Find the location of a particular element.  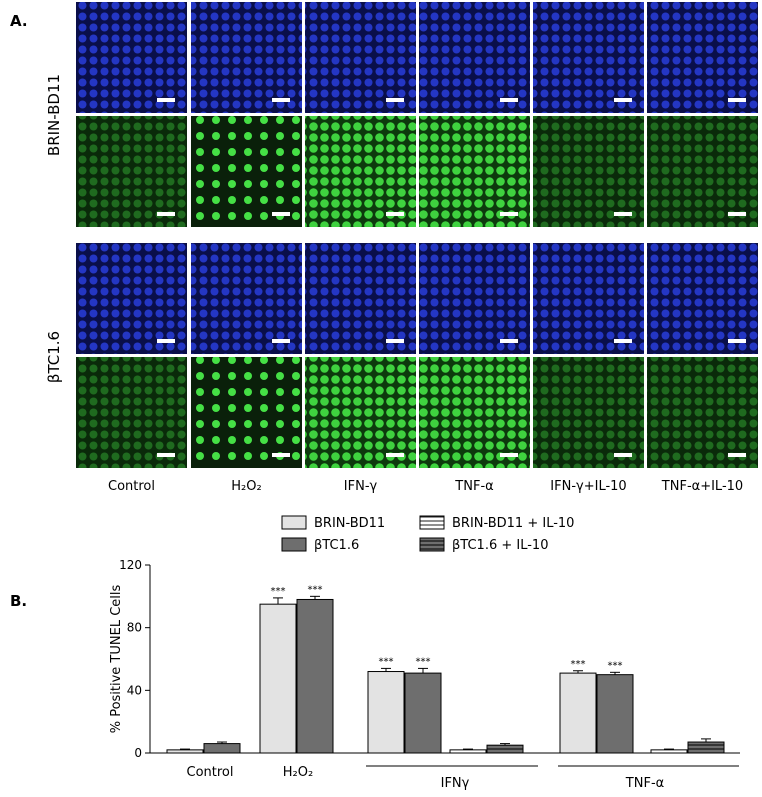

column-label: Control is located at coordinates (131, 486).